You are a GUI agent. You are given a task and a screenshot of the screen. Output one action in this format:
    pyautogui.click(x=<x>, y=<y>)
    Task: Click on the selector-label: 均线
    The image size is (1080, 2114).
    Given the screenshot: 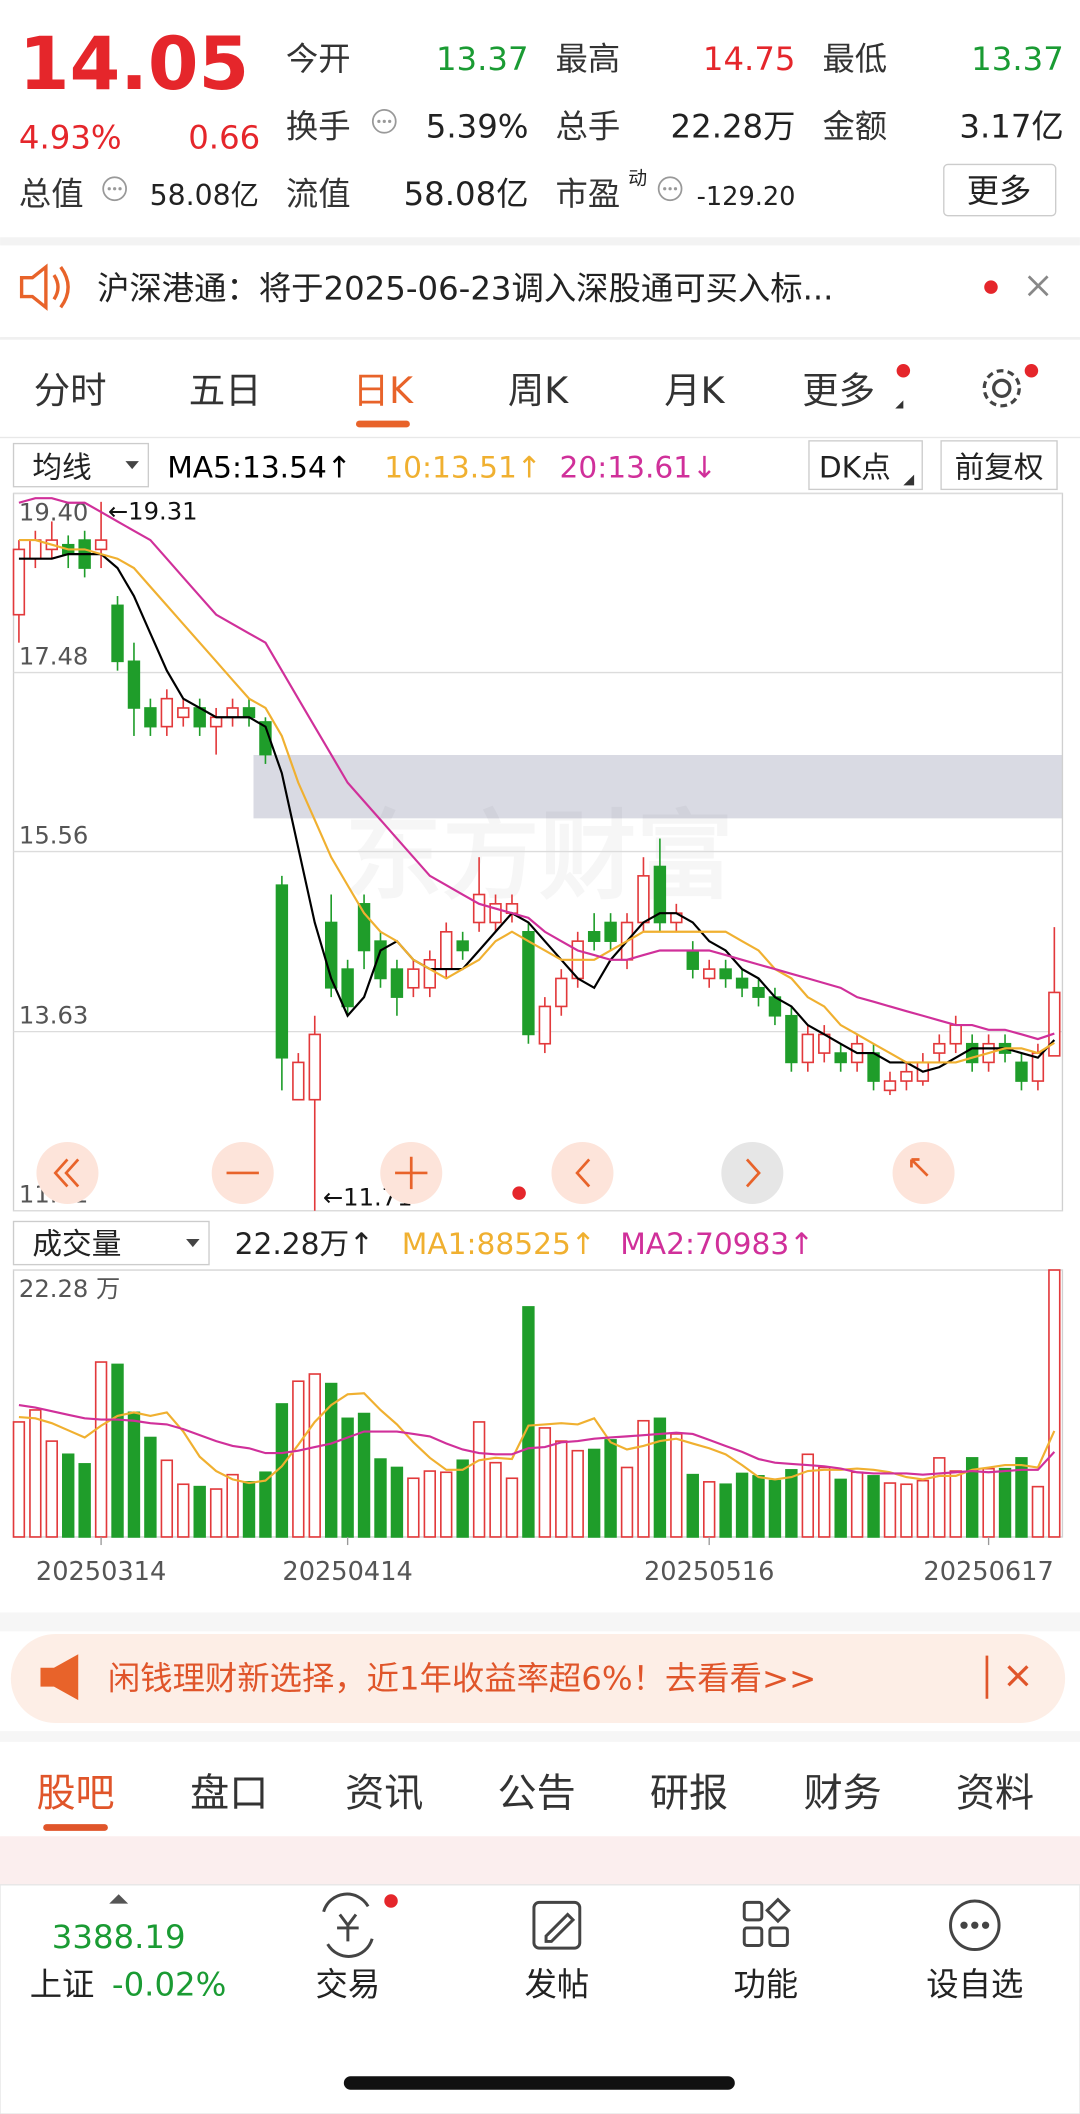 What is the action you would take?
    pyautogui.click(x=61, y=466)
    